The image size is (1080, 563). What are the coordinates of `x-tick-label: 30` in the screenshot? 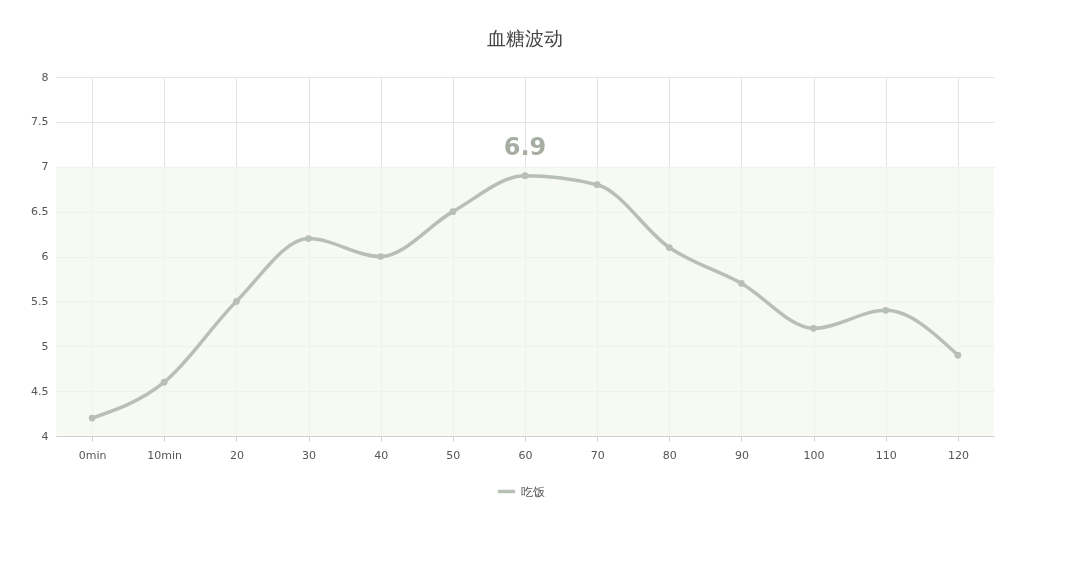 It's located at (309, 455).